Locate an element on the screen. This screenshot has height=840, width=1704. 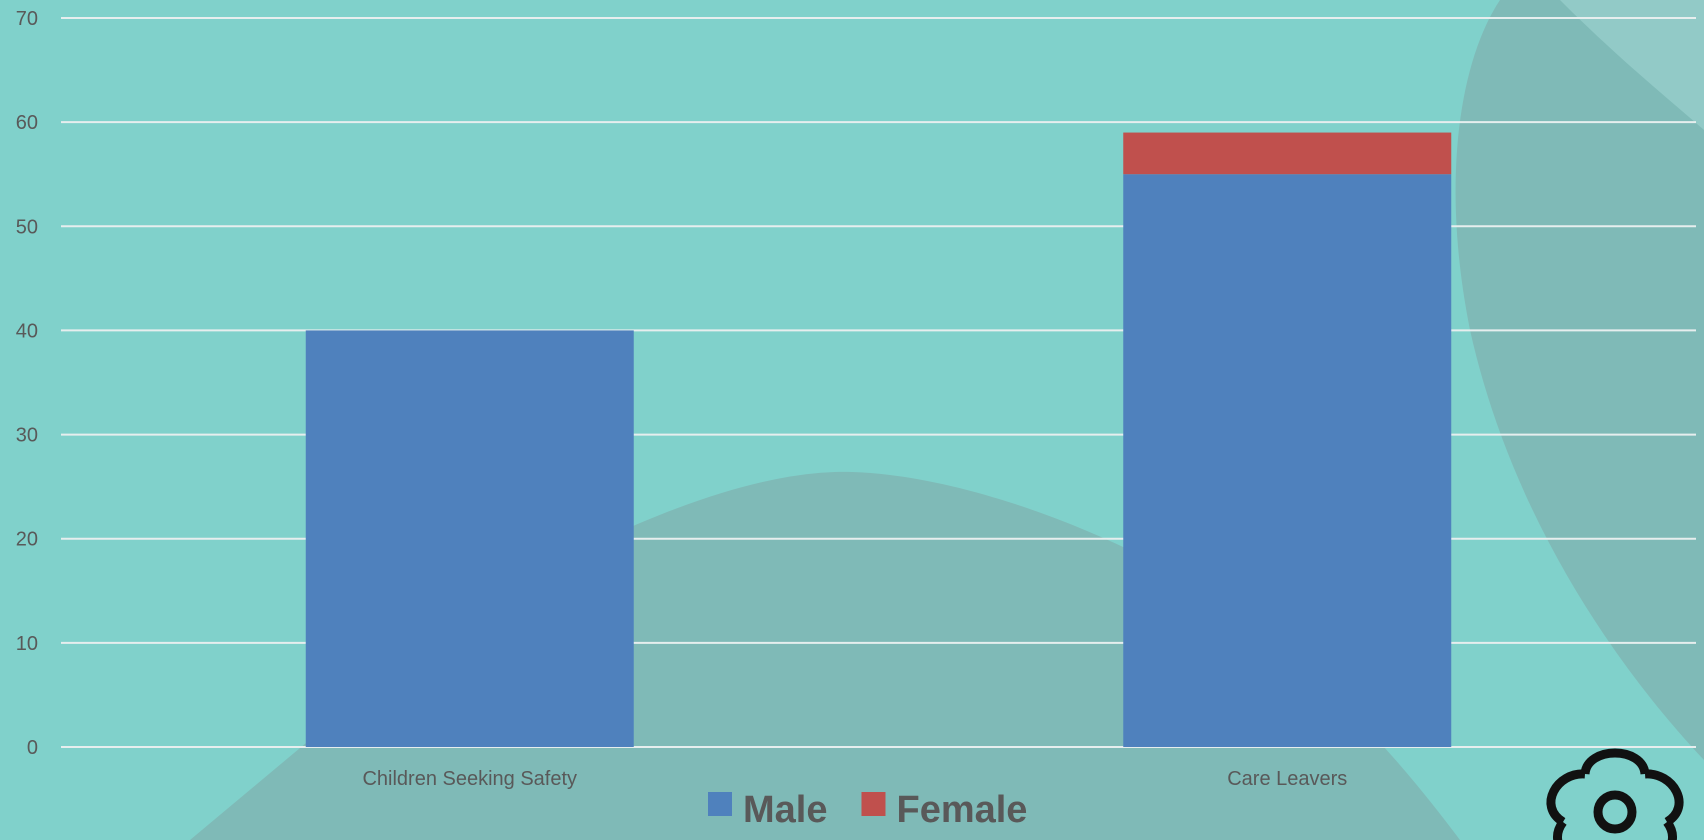
x-category-label: Children Seeking Safety is located at coordinates (469, 779).